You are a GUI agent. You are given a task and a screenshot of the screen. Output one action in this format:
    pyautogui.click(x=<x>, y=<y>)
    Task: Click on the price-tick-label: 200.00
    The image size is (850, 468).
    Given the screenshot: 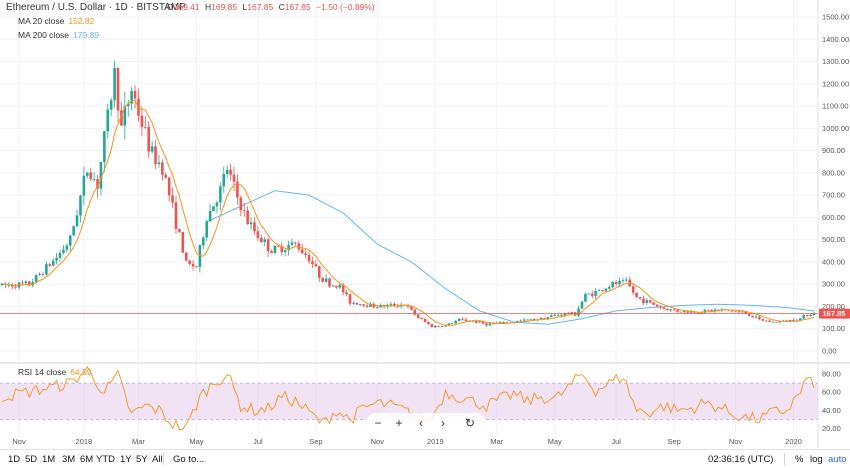 What is the action you would take?
    pyautogui.click(x=833, y=306)
    